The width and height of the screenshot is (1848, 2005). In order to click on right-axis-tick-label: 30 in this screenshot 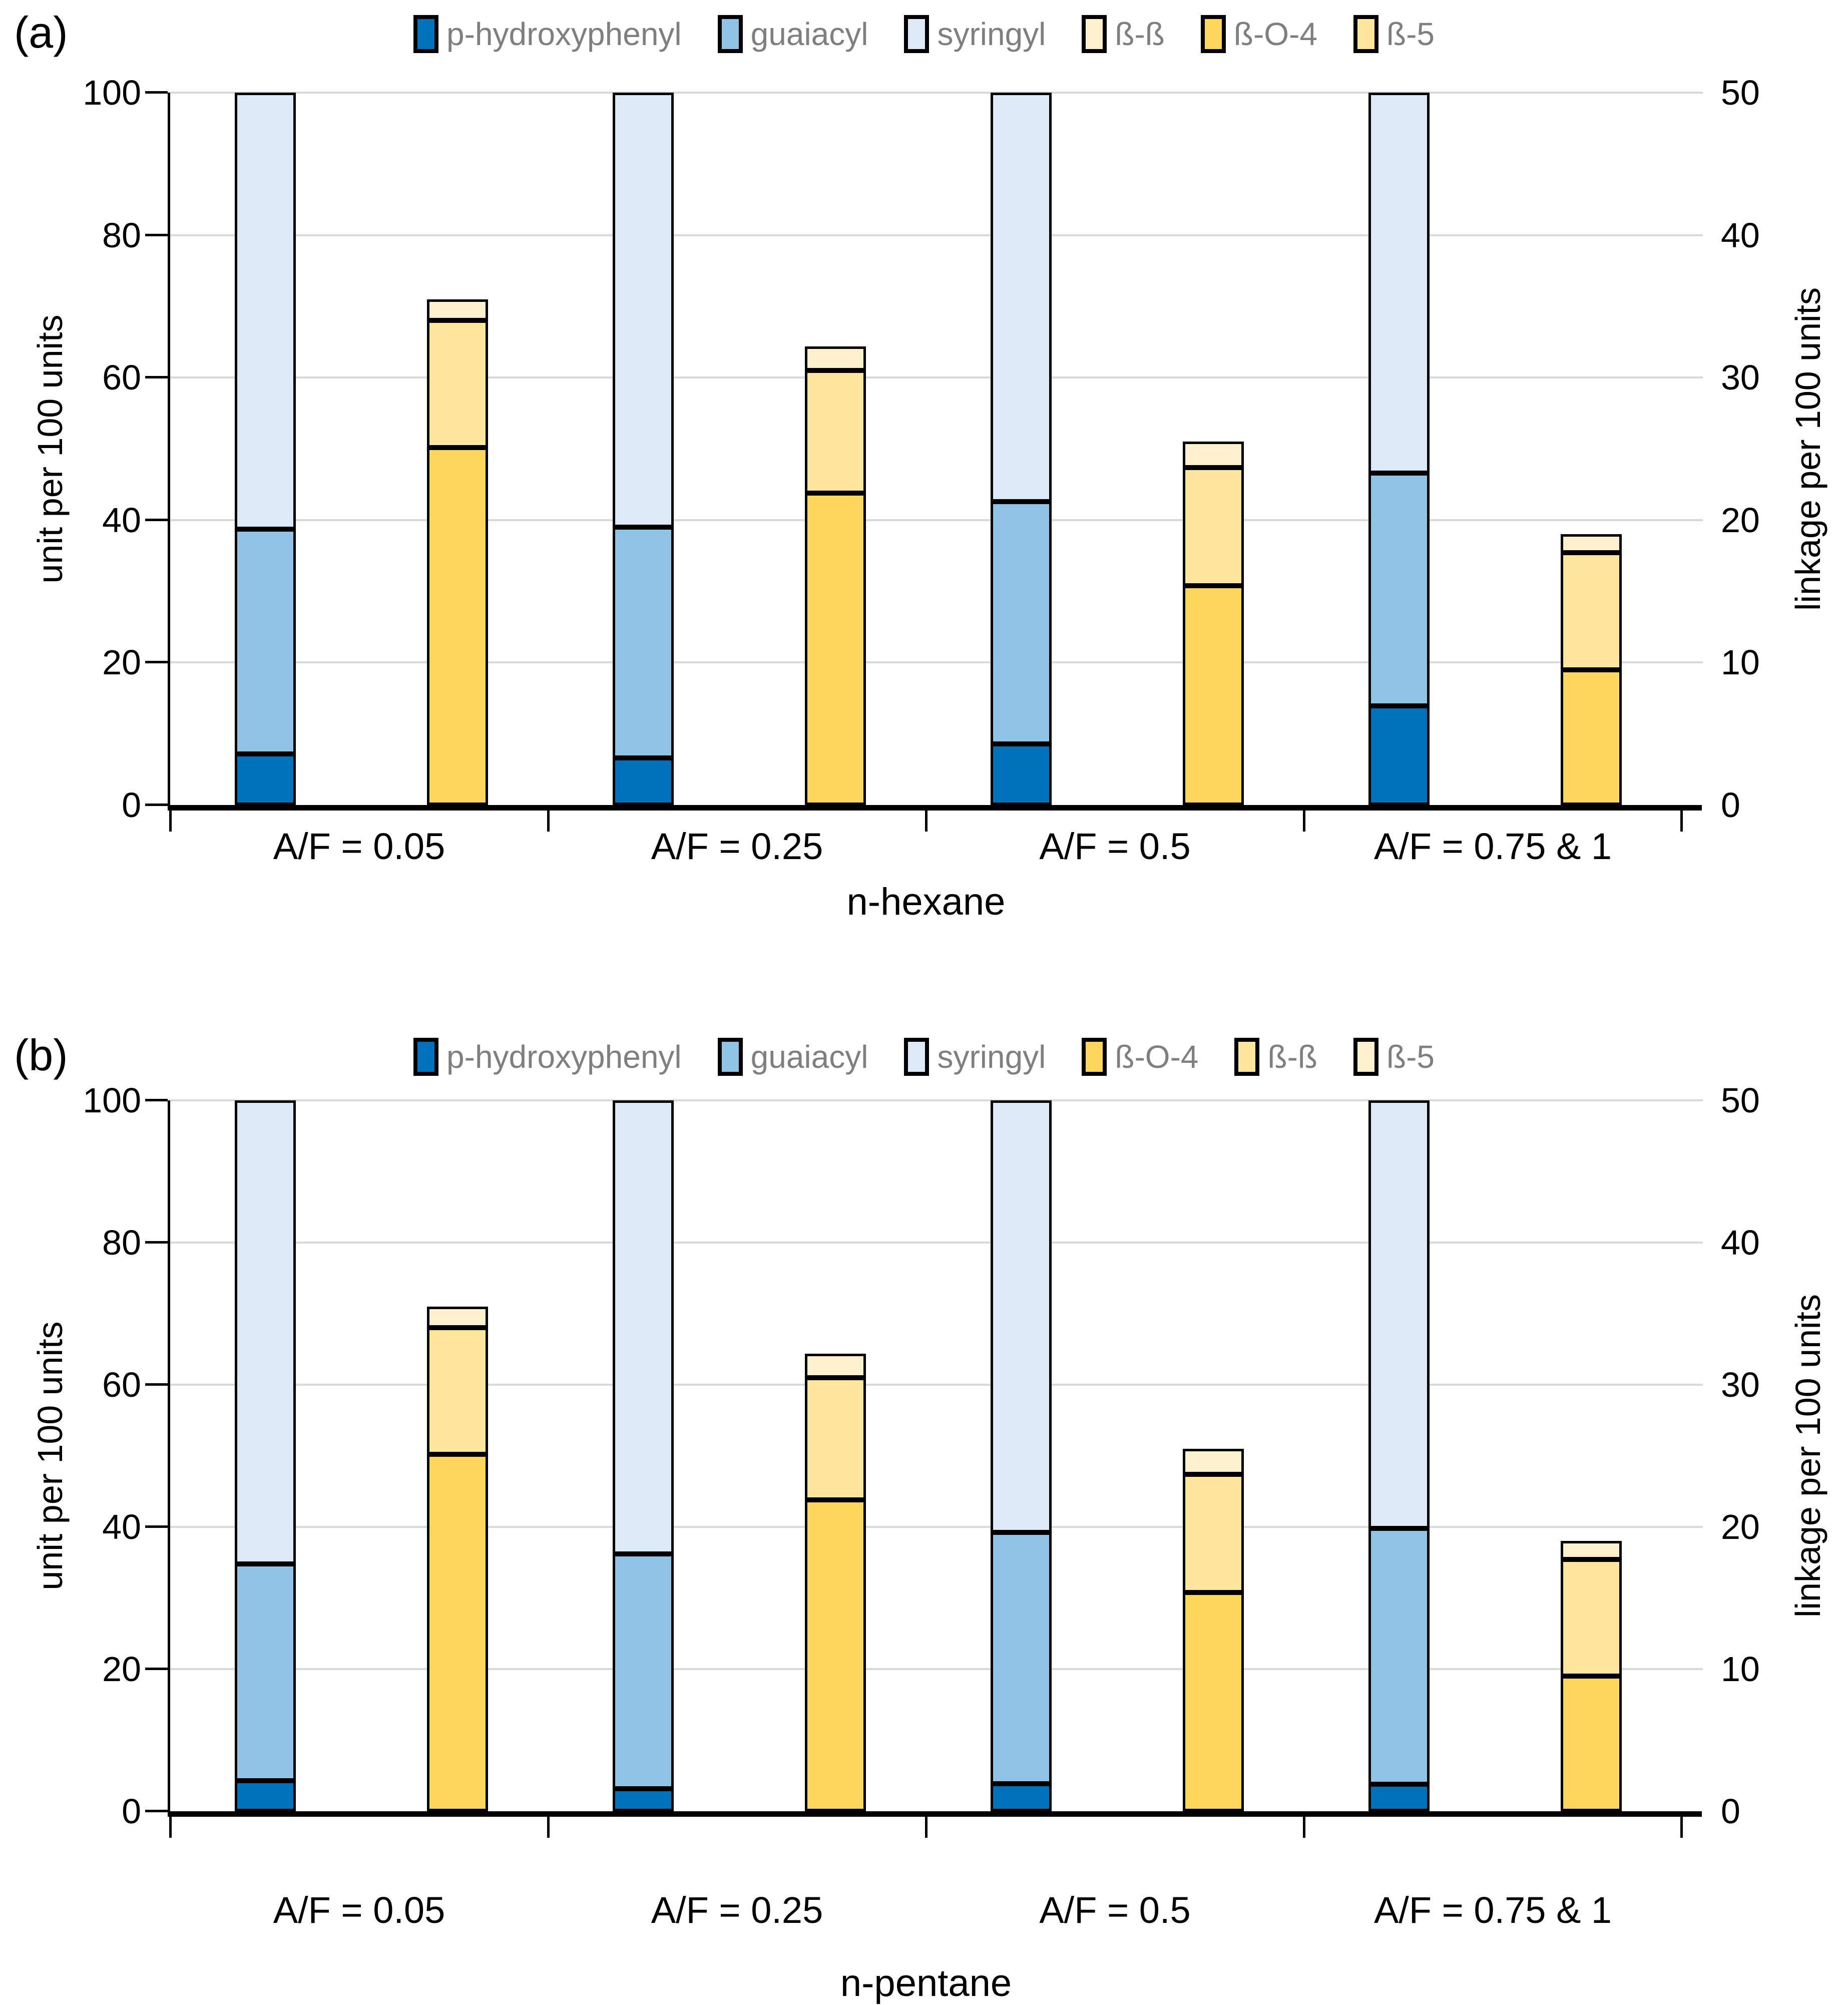, I will do `click(1740, 1384)`.